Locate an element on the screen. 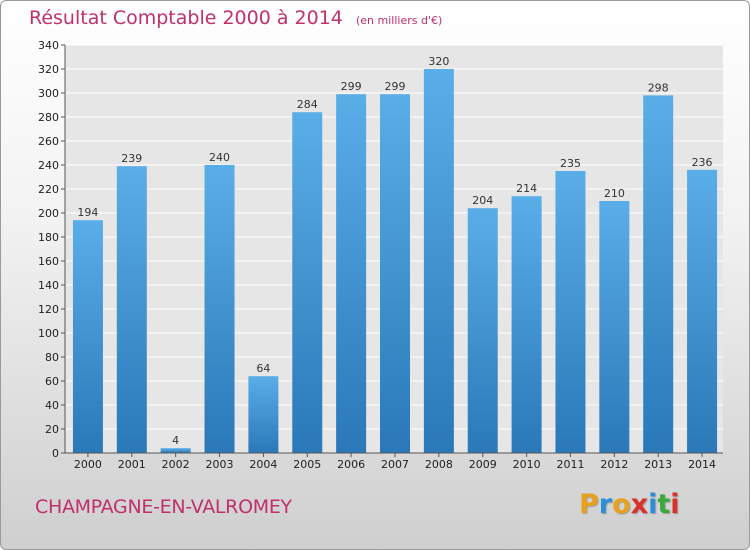  bar-2011 is located at coordinates (570, 312).